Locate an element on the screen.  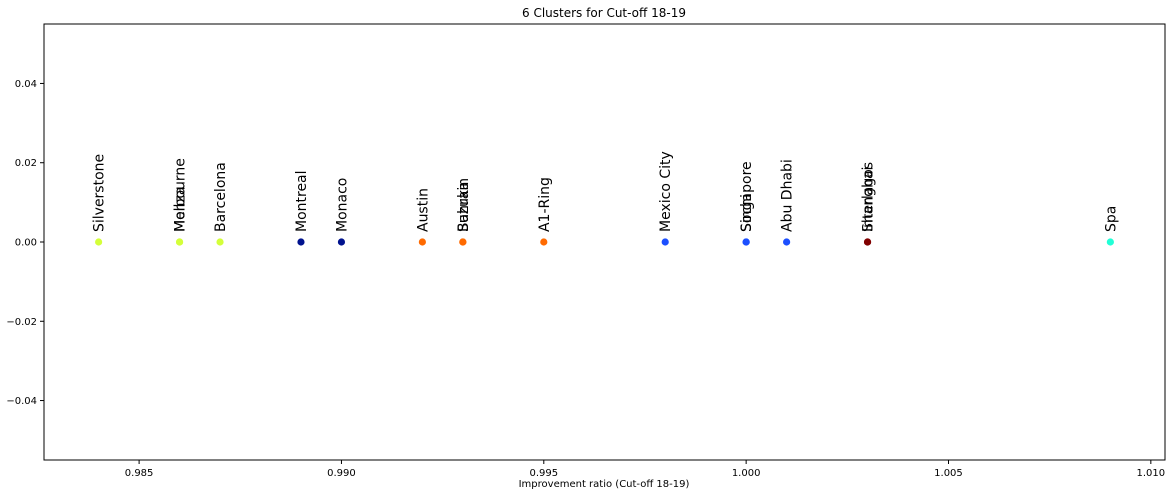
data-point-label: Sochi is located at coordinates (747, 213).